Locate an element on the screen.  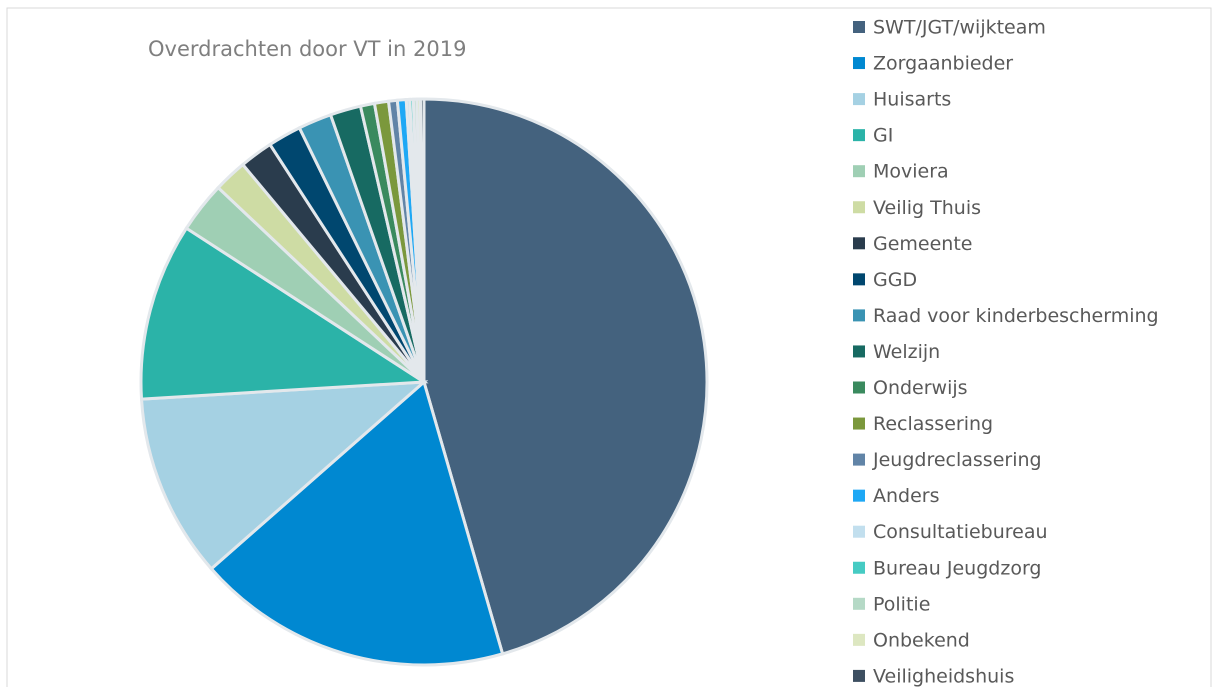
legend-label: Onbekend is located at coordinates (921, 640).